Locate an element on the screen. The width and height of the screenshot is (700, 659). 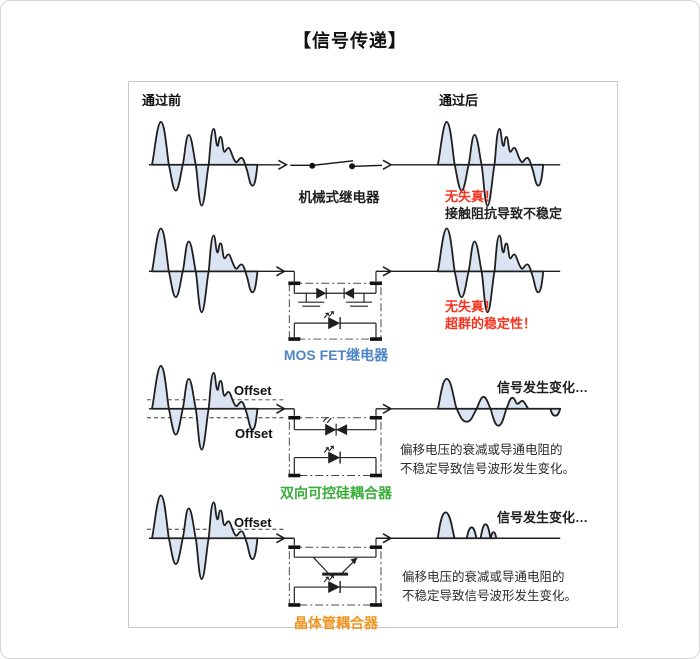
triac-coupler-circuit-icon is located at coordinates (335, 446).